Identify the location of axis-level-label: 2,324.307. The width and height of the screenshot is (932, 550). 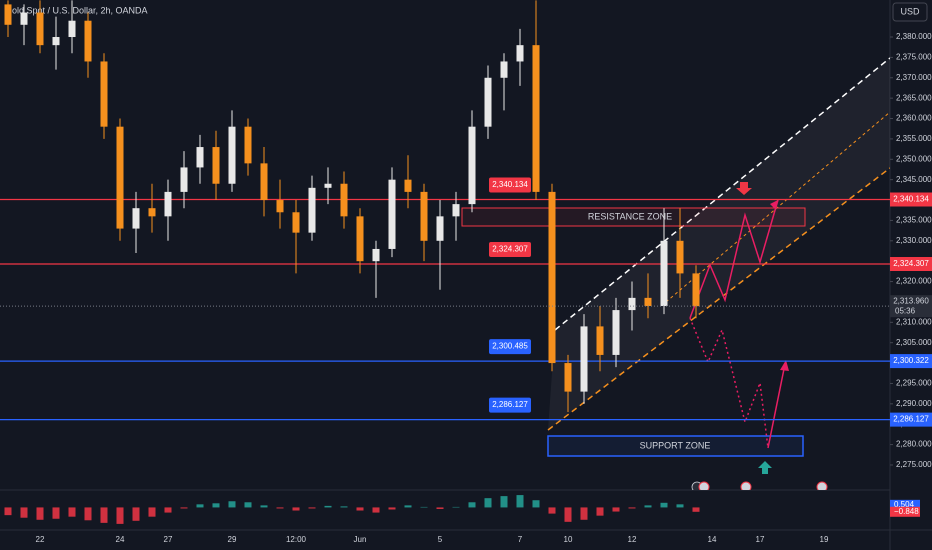
(911, 263).